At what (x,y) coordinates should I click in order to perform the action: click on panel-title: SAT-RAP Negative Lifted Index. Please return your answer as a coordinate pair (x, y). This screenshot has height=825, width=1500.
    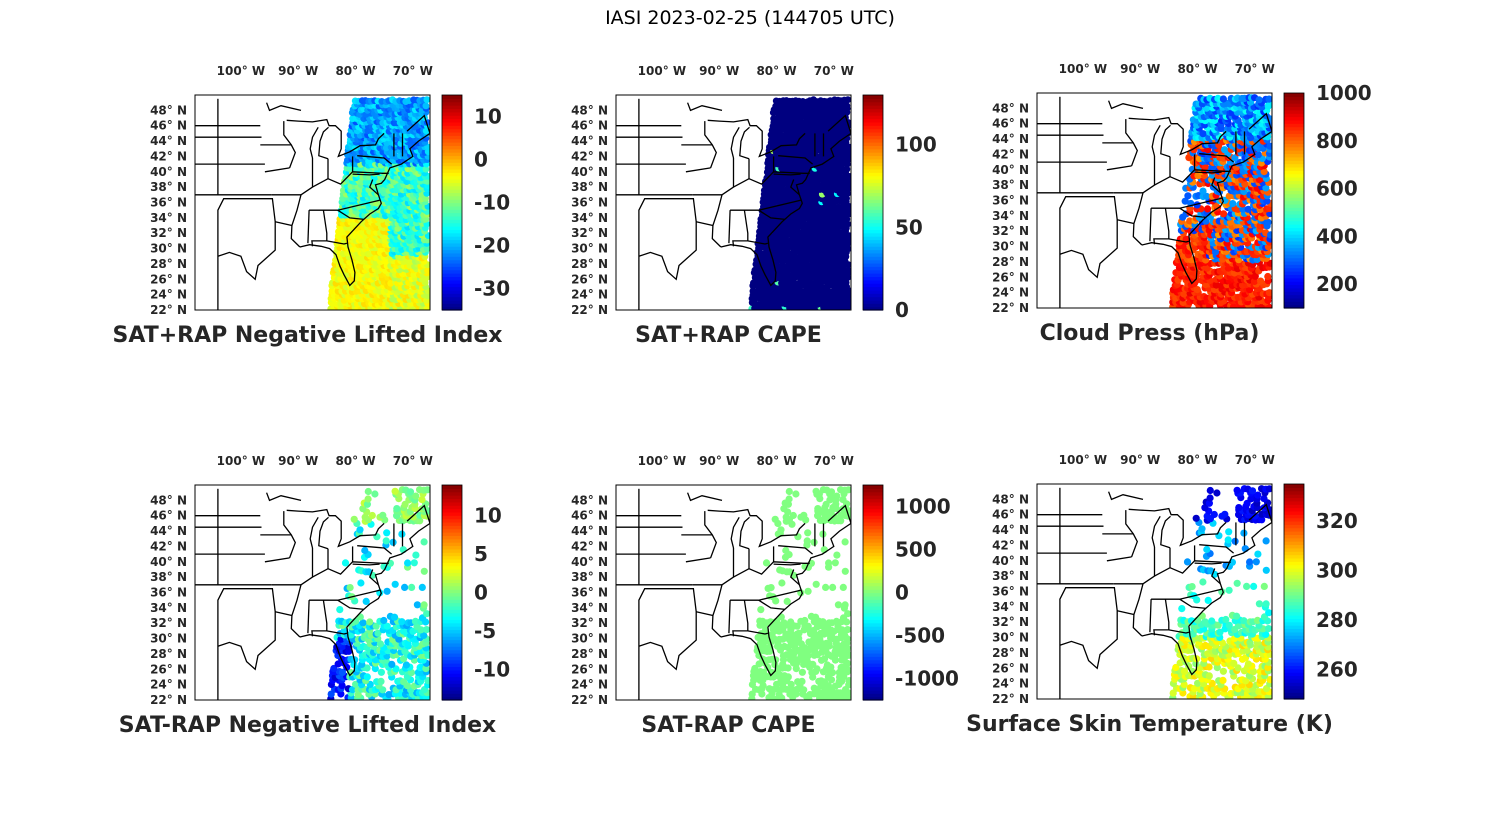
    Looking at the image, I should click on (307, 725).